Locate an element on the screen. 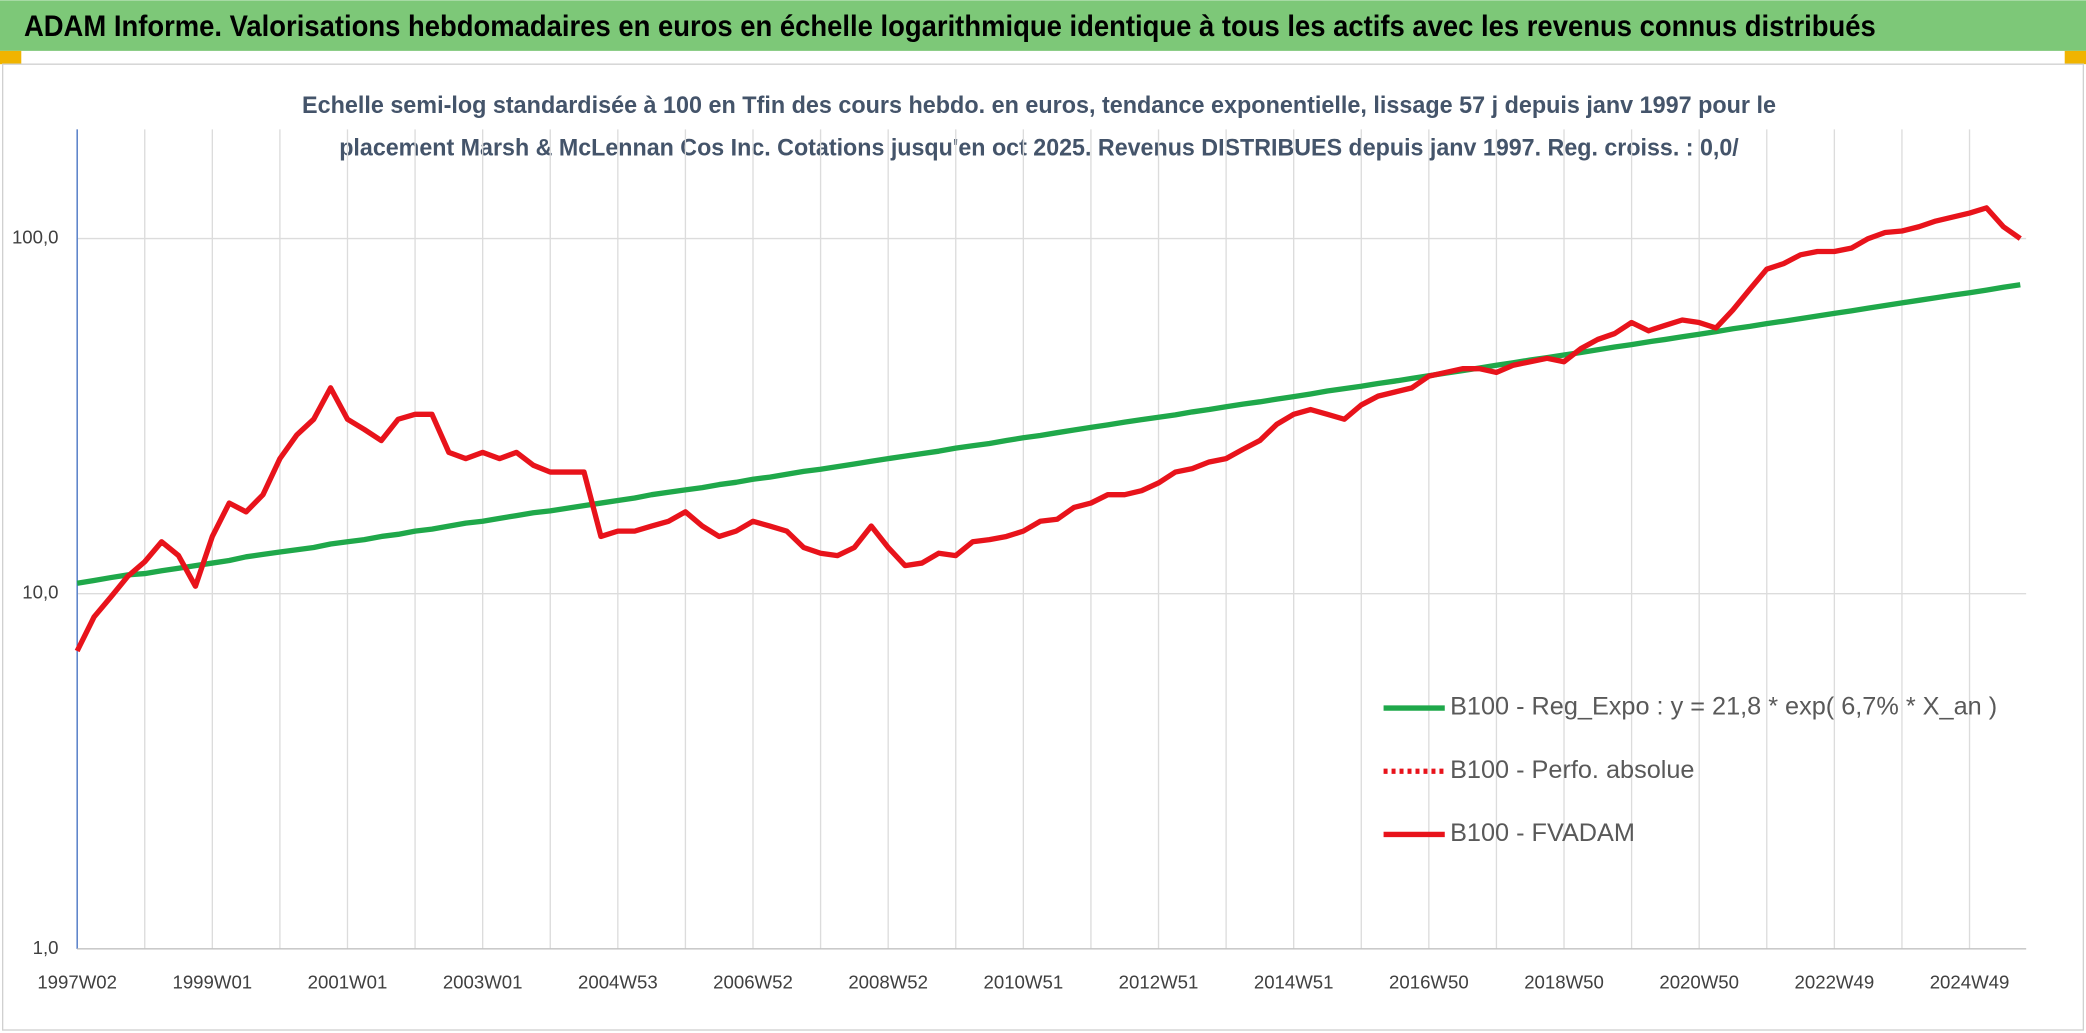 The image size is (2086, 1033). x-tick-label: 1997W02 is located at coordinates (77, 981).